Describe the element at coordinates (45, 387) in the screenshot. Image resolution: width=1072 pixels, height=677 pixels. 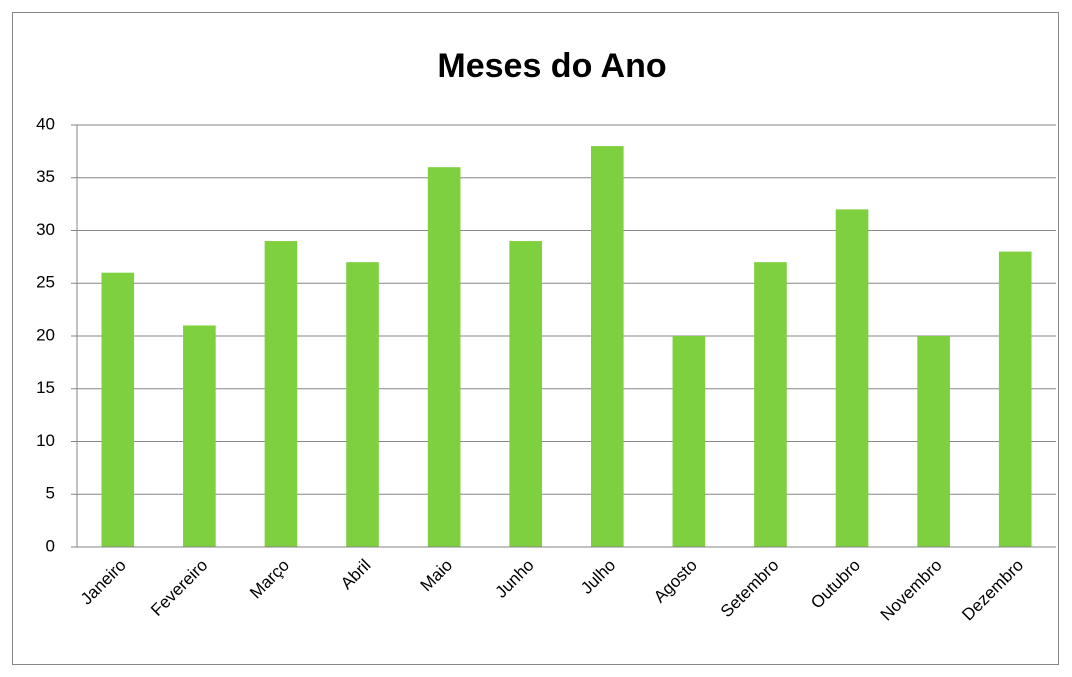
I see `y-tick-label: 15` at that location.